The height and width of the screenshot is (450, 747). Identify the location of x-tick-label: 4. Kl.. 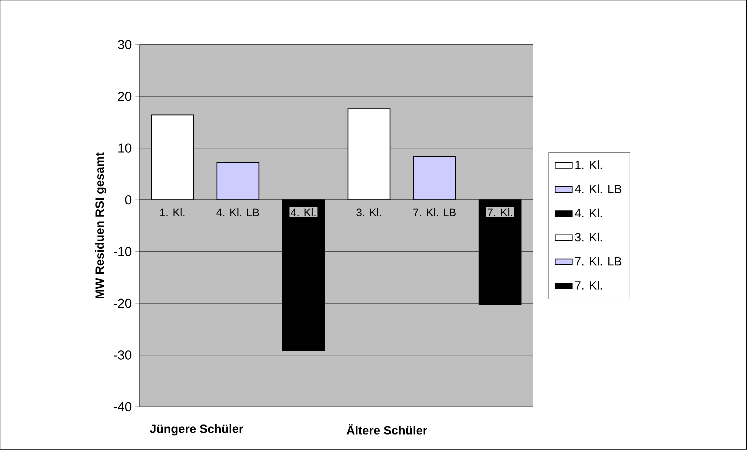
(303, 212).